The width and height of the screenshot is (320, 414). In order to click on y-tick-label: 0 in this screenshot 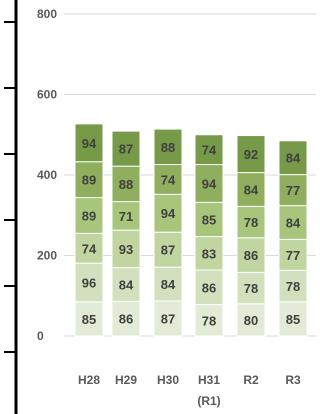, I will do `click(40, 336)`.